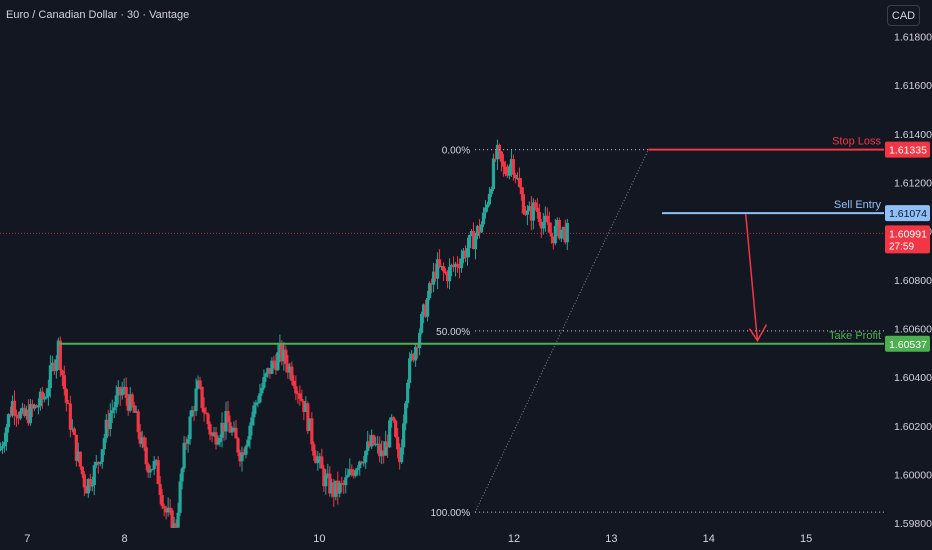 The width and height of the screenshot is (932, 550). What do you see at coordinates (903, 15) in the screenshot?
I see `currency-button: CAD` at bounding box center [903, 15].